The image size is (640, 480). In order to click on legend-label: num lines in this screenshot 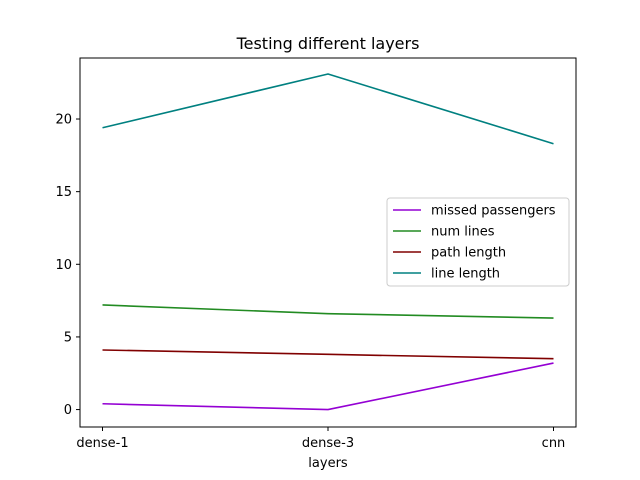, I will do `click(463, 232)`.